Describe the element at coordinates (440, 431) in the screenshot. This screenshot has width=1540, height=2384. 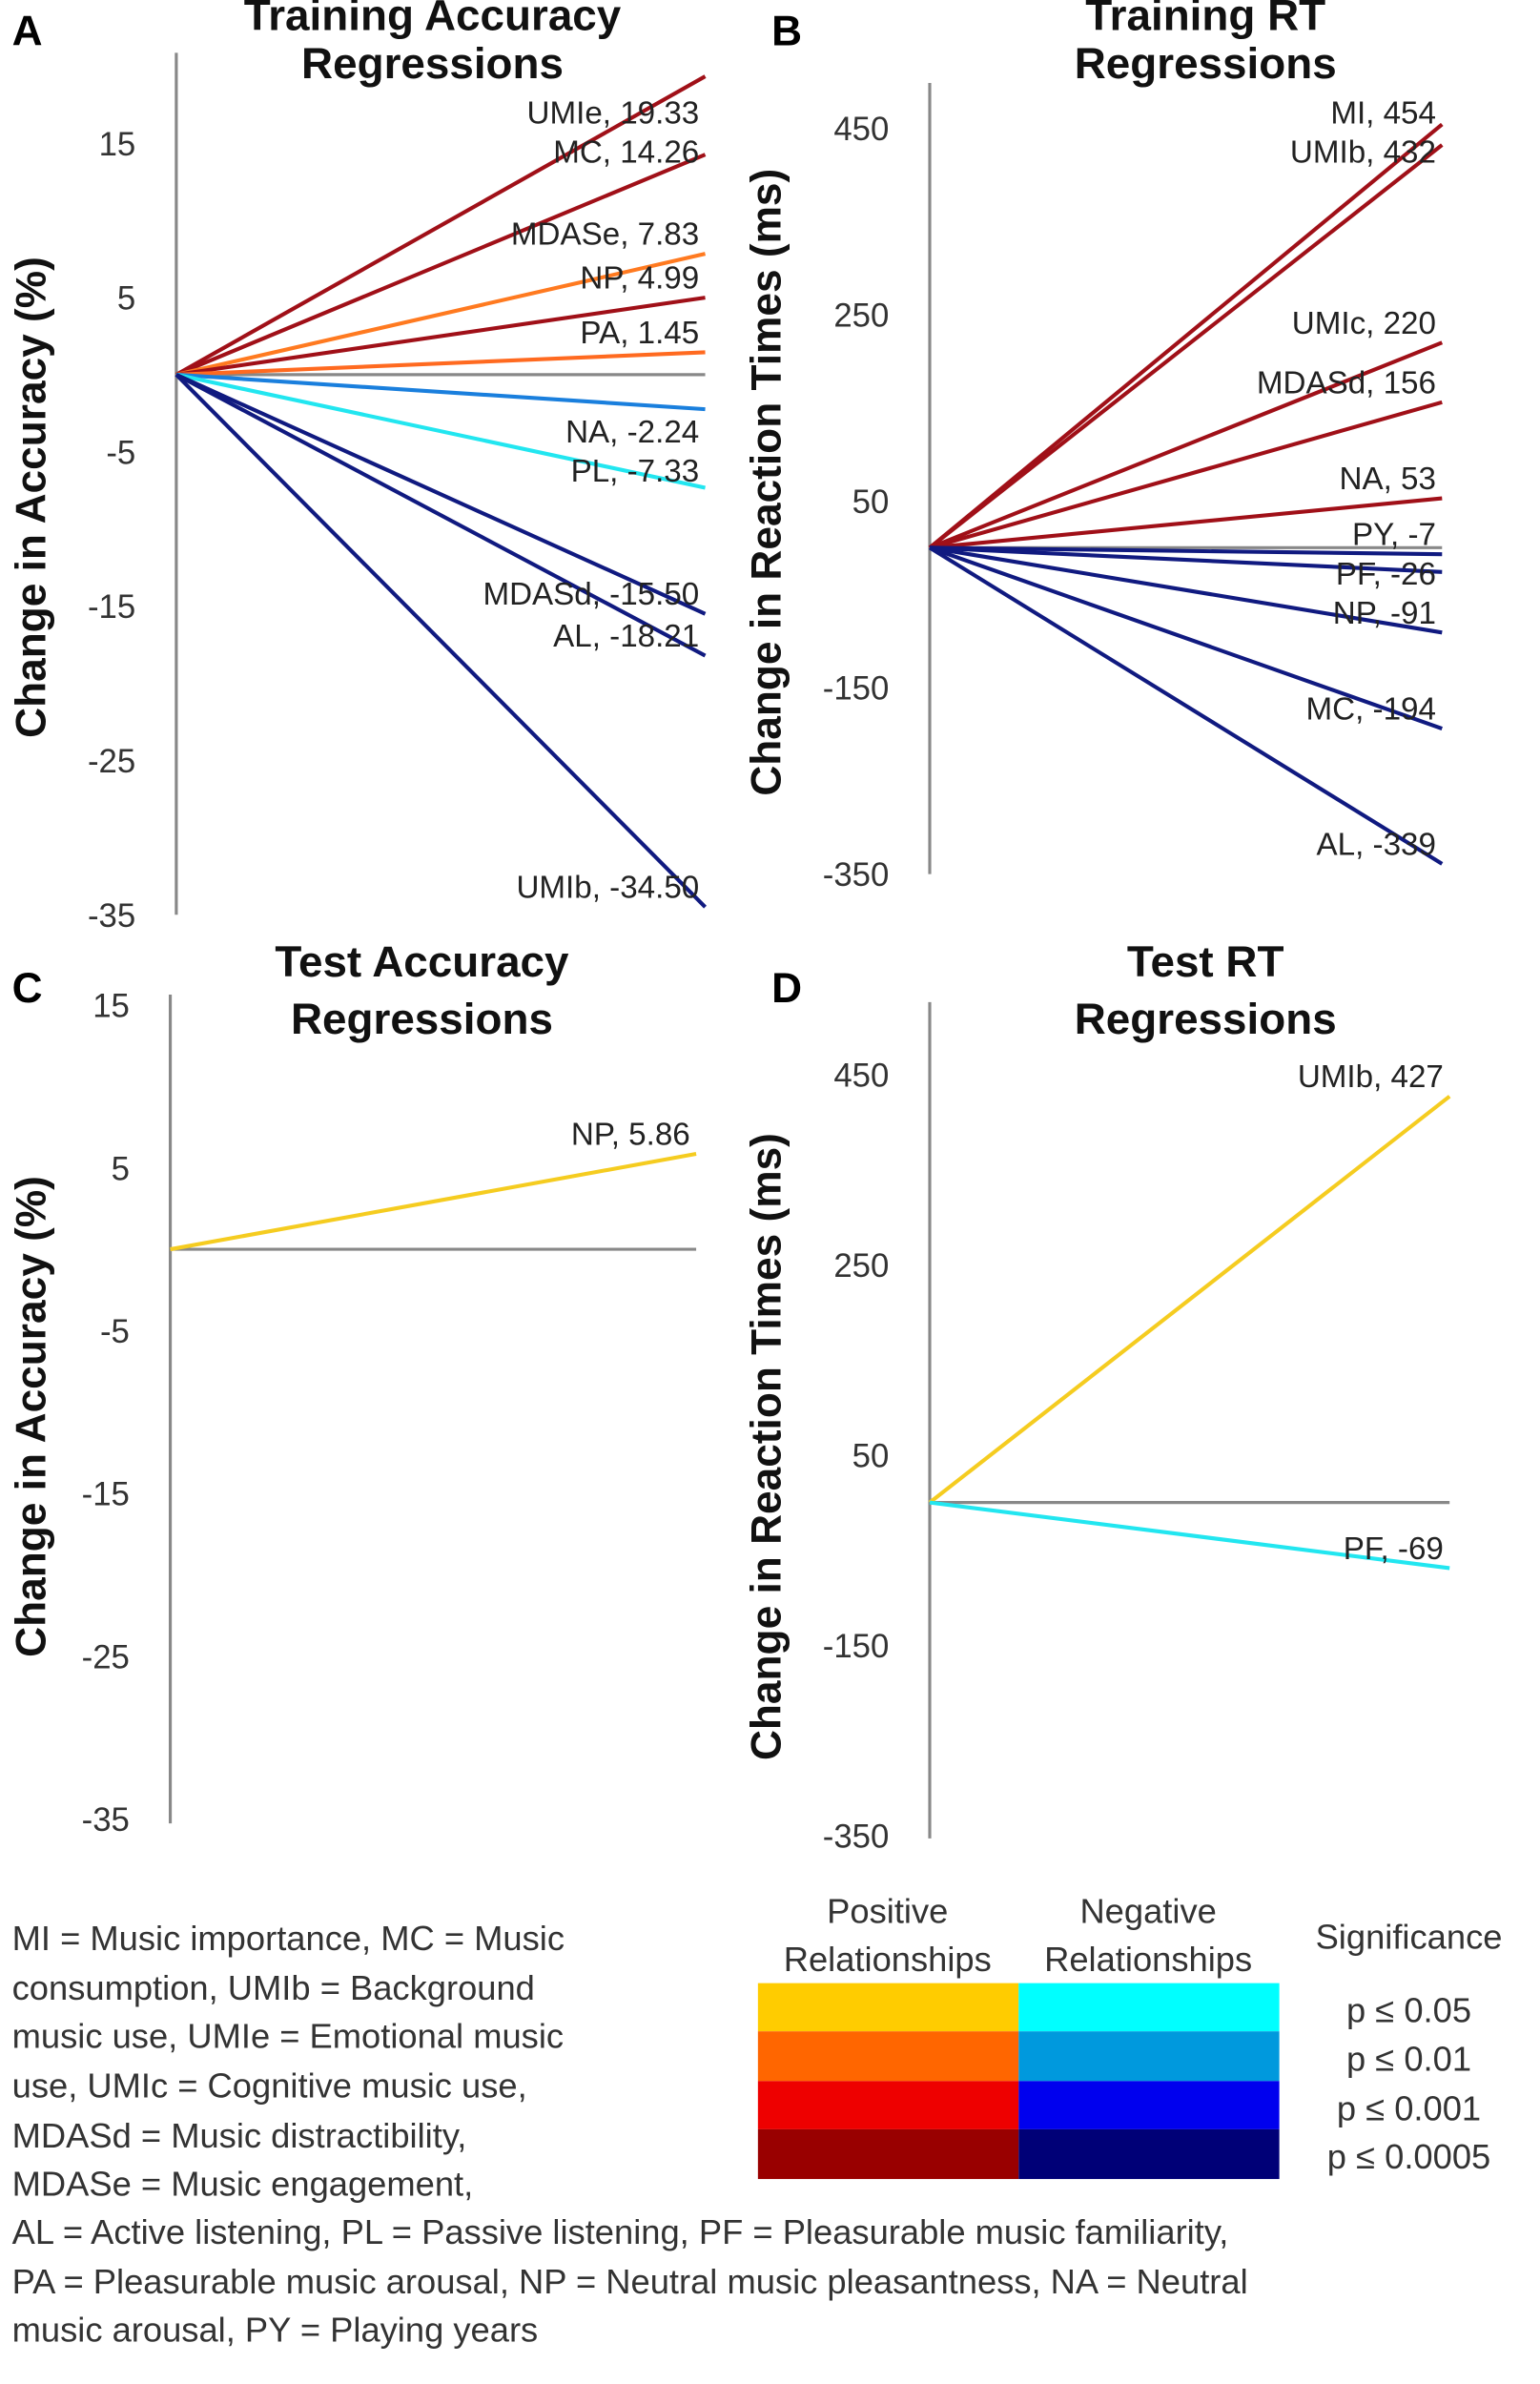
I see `regression-line-pl` at that location.